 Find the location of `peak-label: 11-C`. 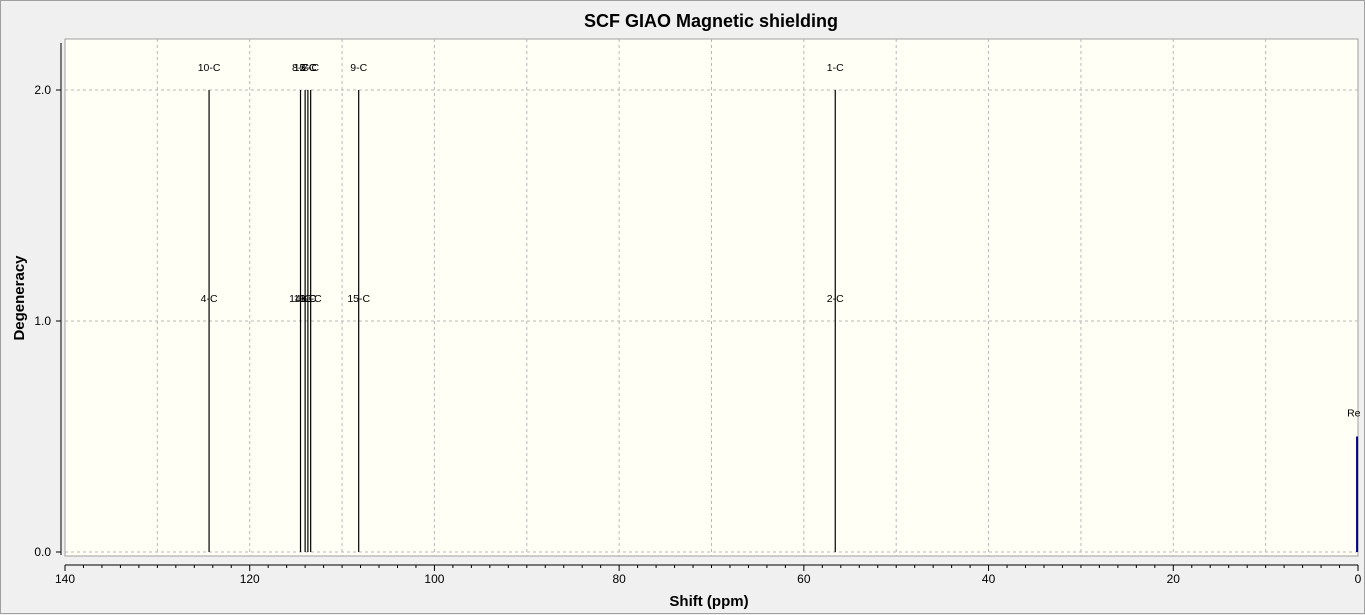

peak-label: 11-C is located at coordinates (311, 299).